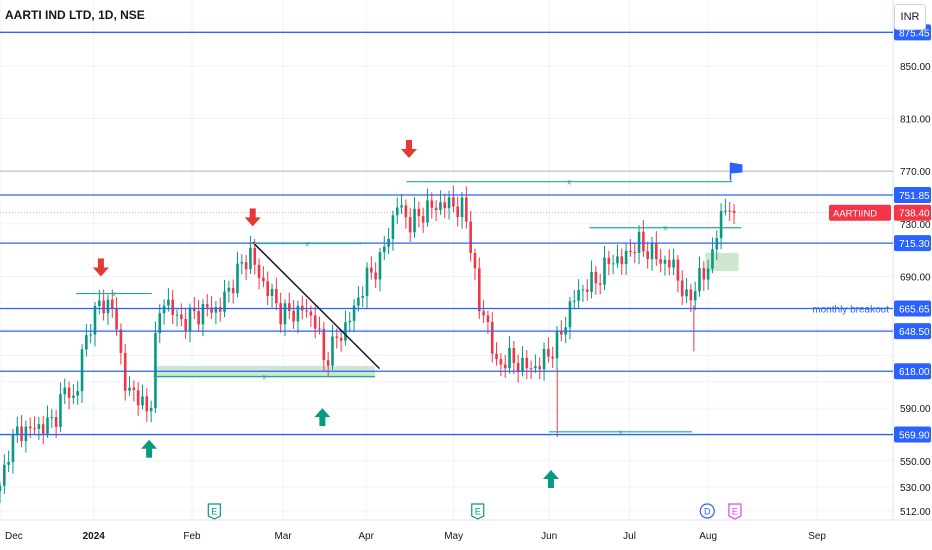  What do you see at coordinates (915, 172) in the screenshot?
I see `y-tick-label: 770.00` at bounding box center [915, 172].